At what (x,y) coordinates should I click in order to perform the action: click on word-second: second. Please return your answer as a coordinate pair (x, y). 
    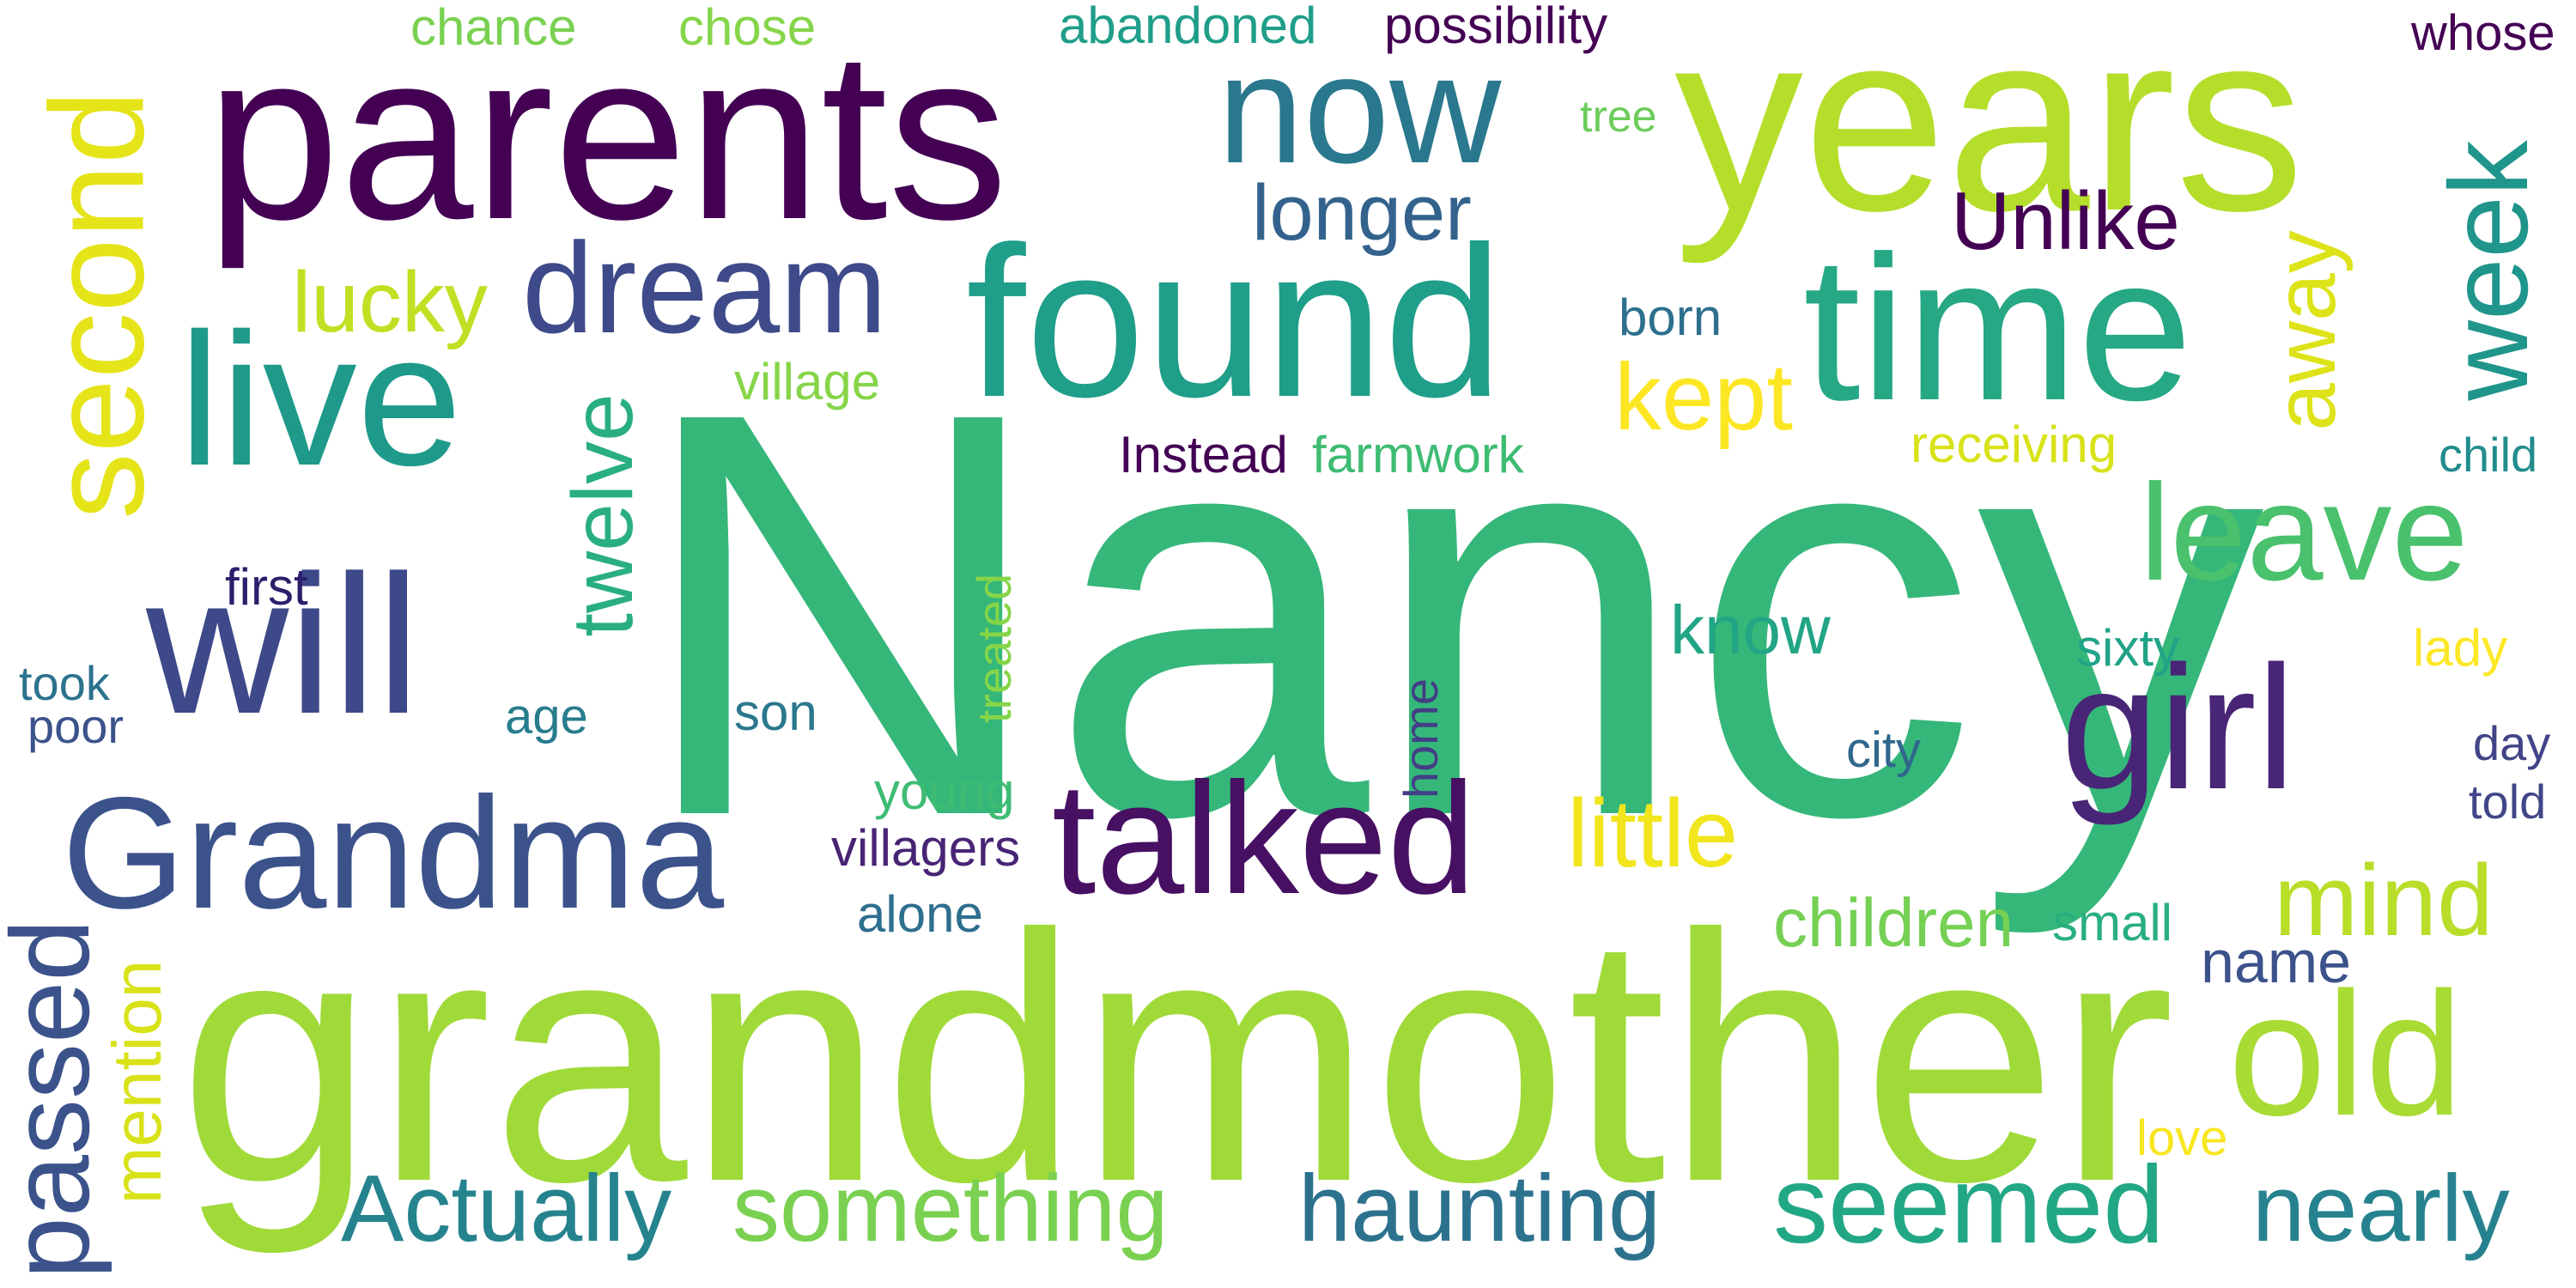
    Looking at the image, I should click on (97, 304).